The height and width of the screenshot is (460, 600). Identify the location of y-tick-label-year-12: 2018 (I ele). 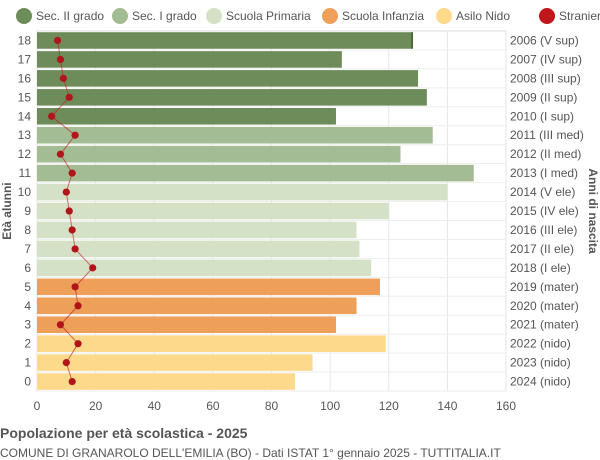
(540, 268).